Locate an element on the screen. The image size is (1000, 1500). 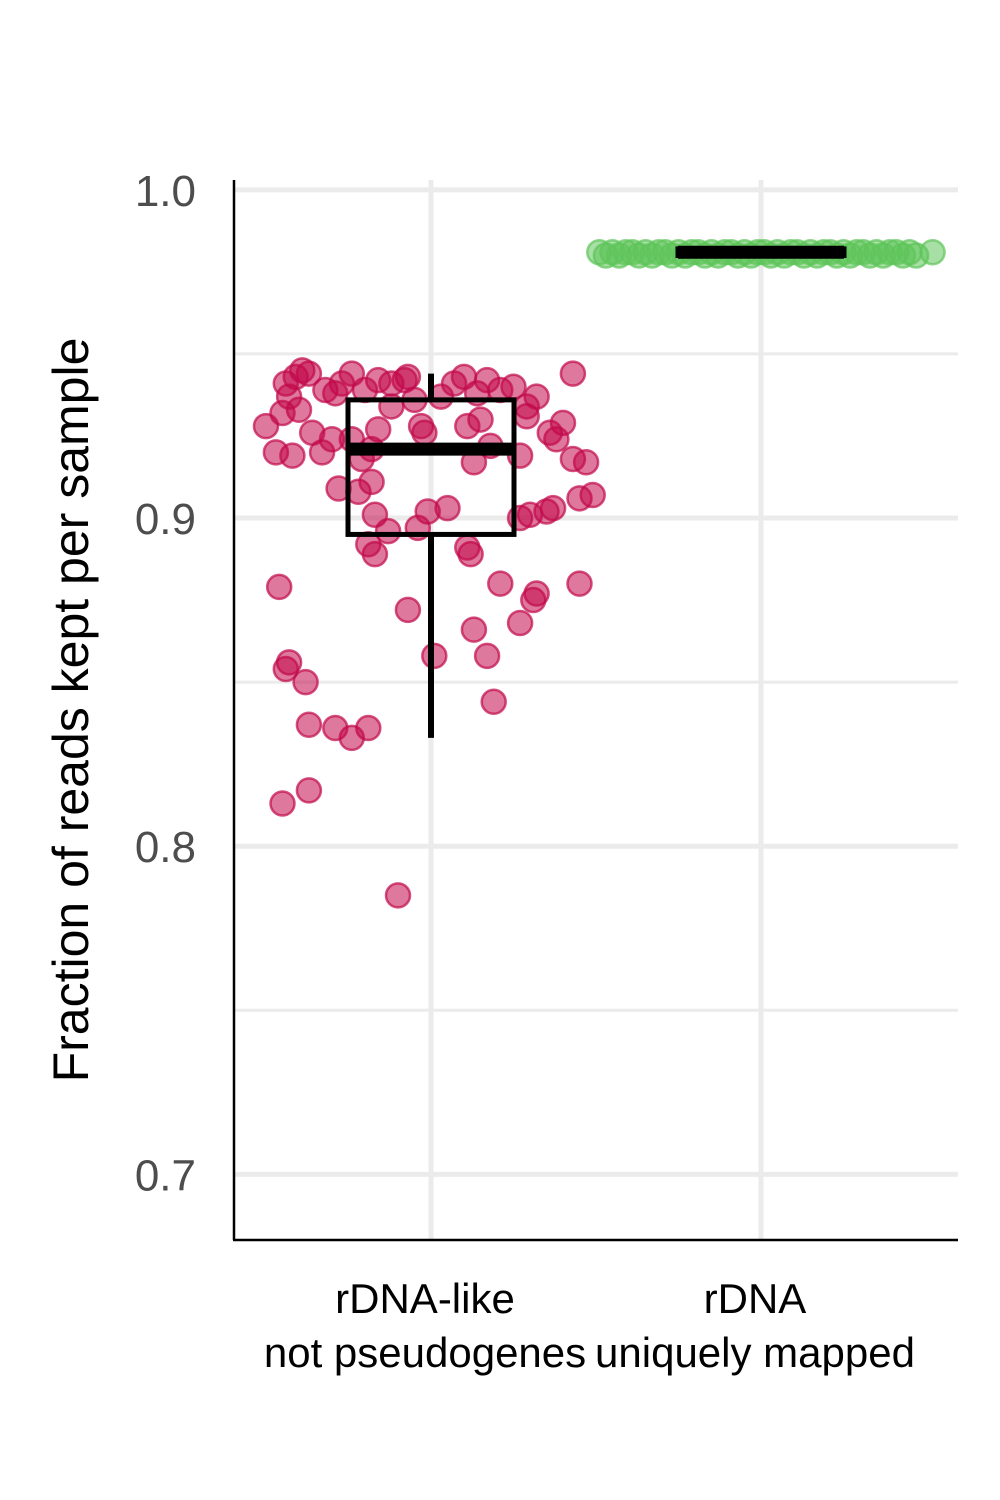
y-tick-labels: 0.7 0.8 0.9 1.0 is located at coordinates (165, 684).